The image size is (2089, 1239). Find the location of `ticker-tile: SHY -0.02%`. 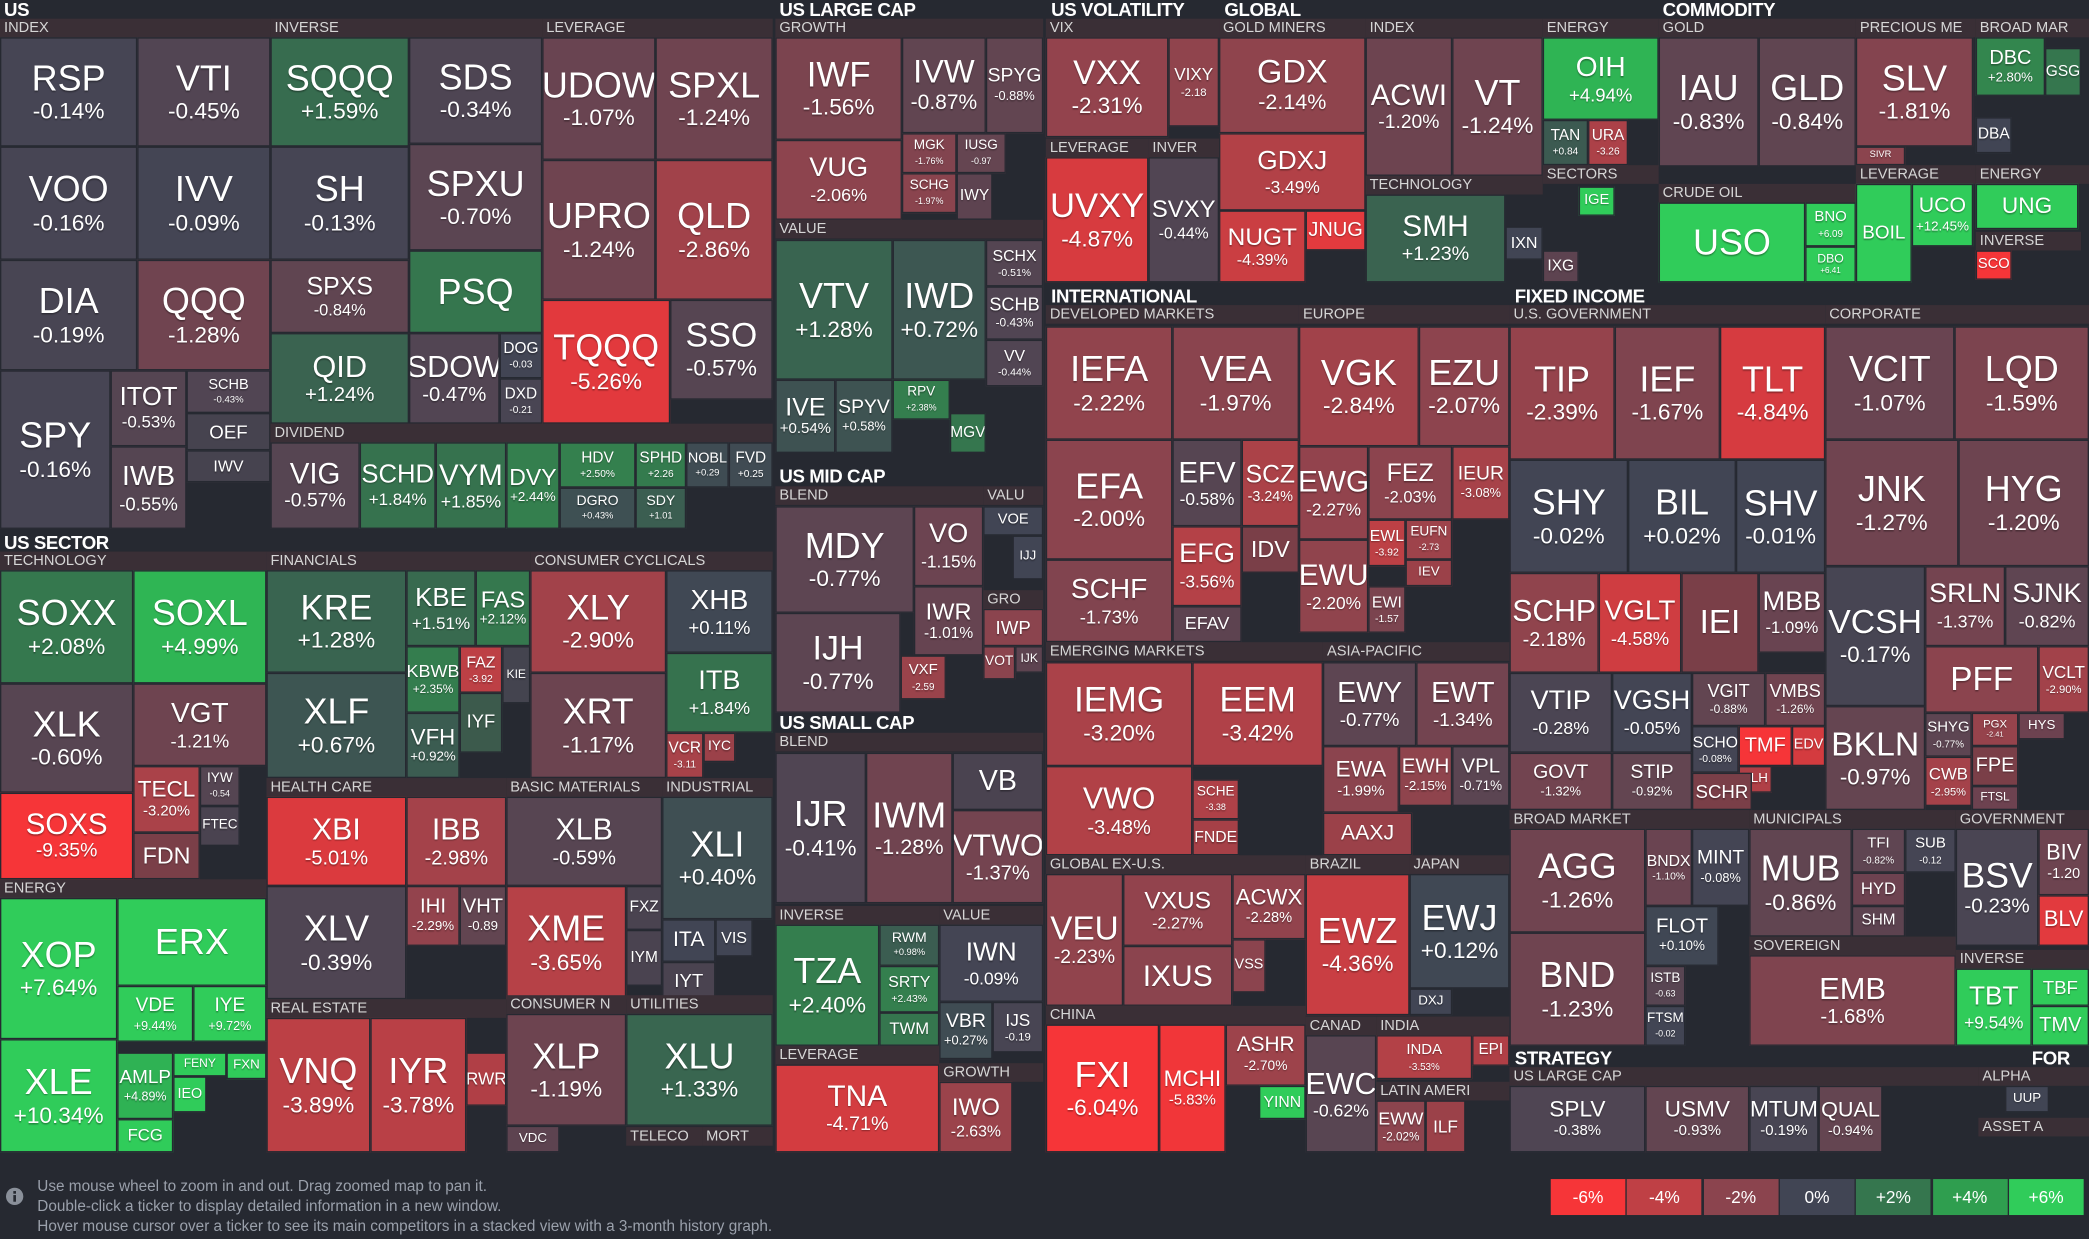

ticker-tile: SHY -0.02% is located at coordinates (1569, 516).